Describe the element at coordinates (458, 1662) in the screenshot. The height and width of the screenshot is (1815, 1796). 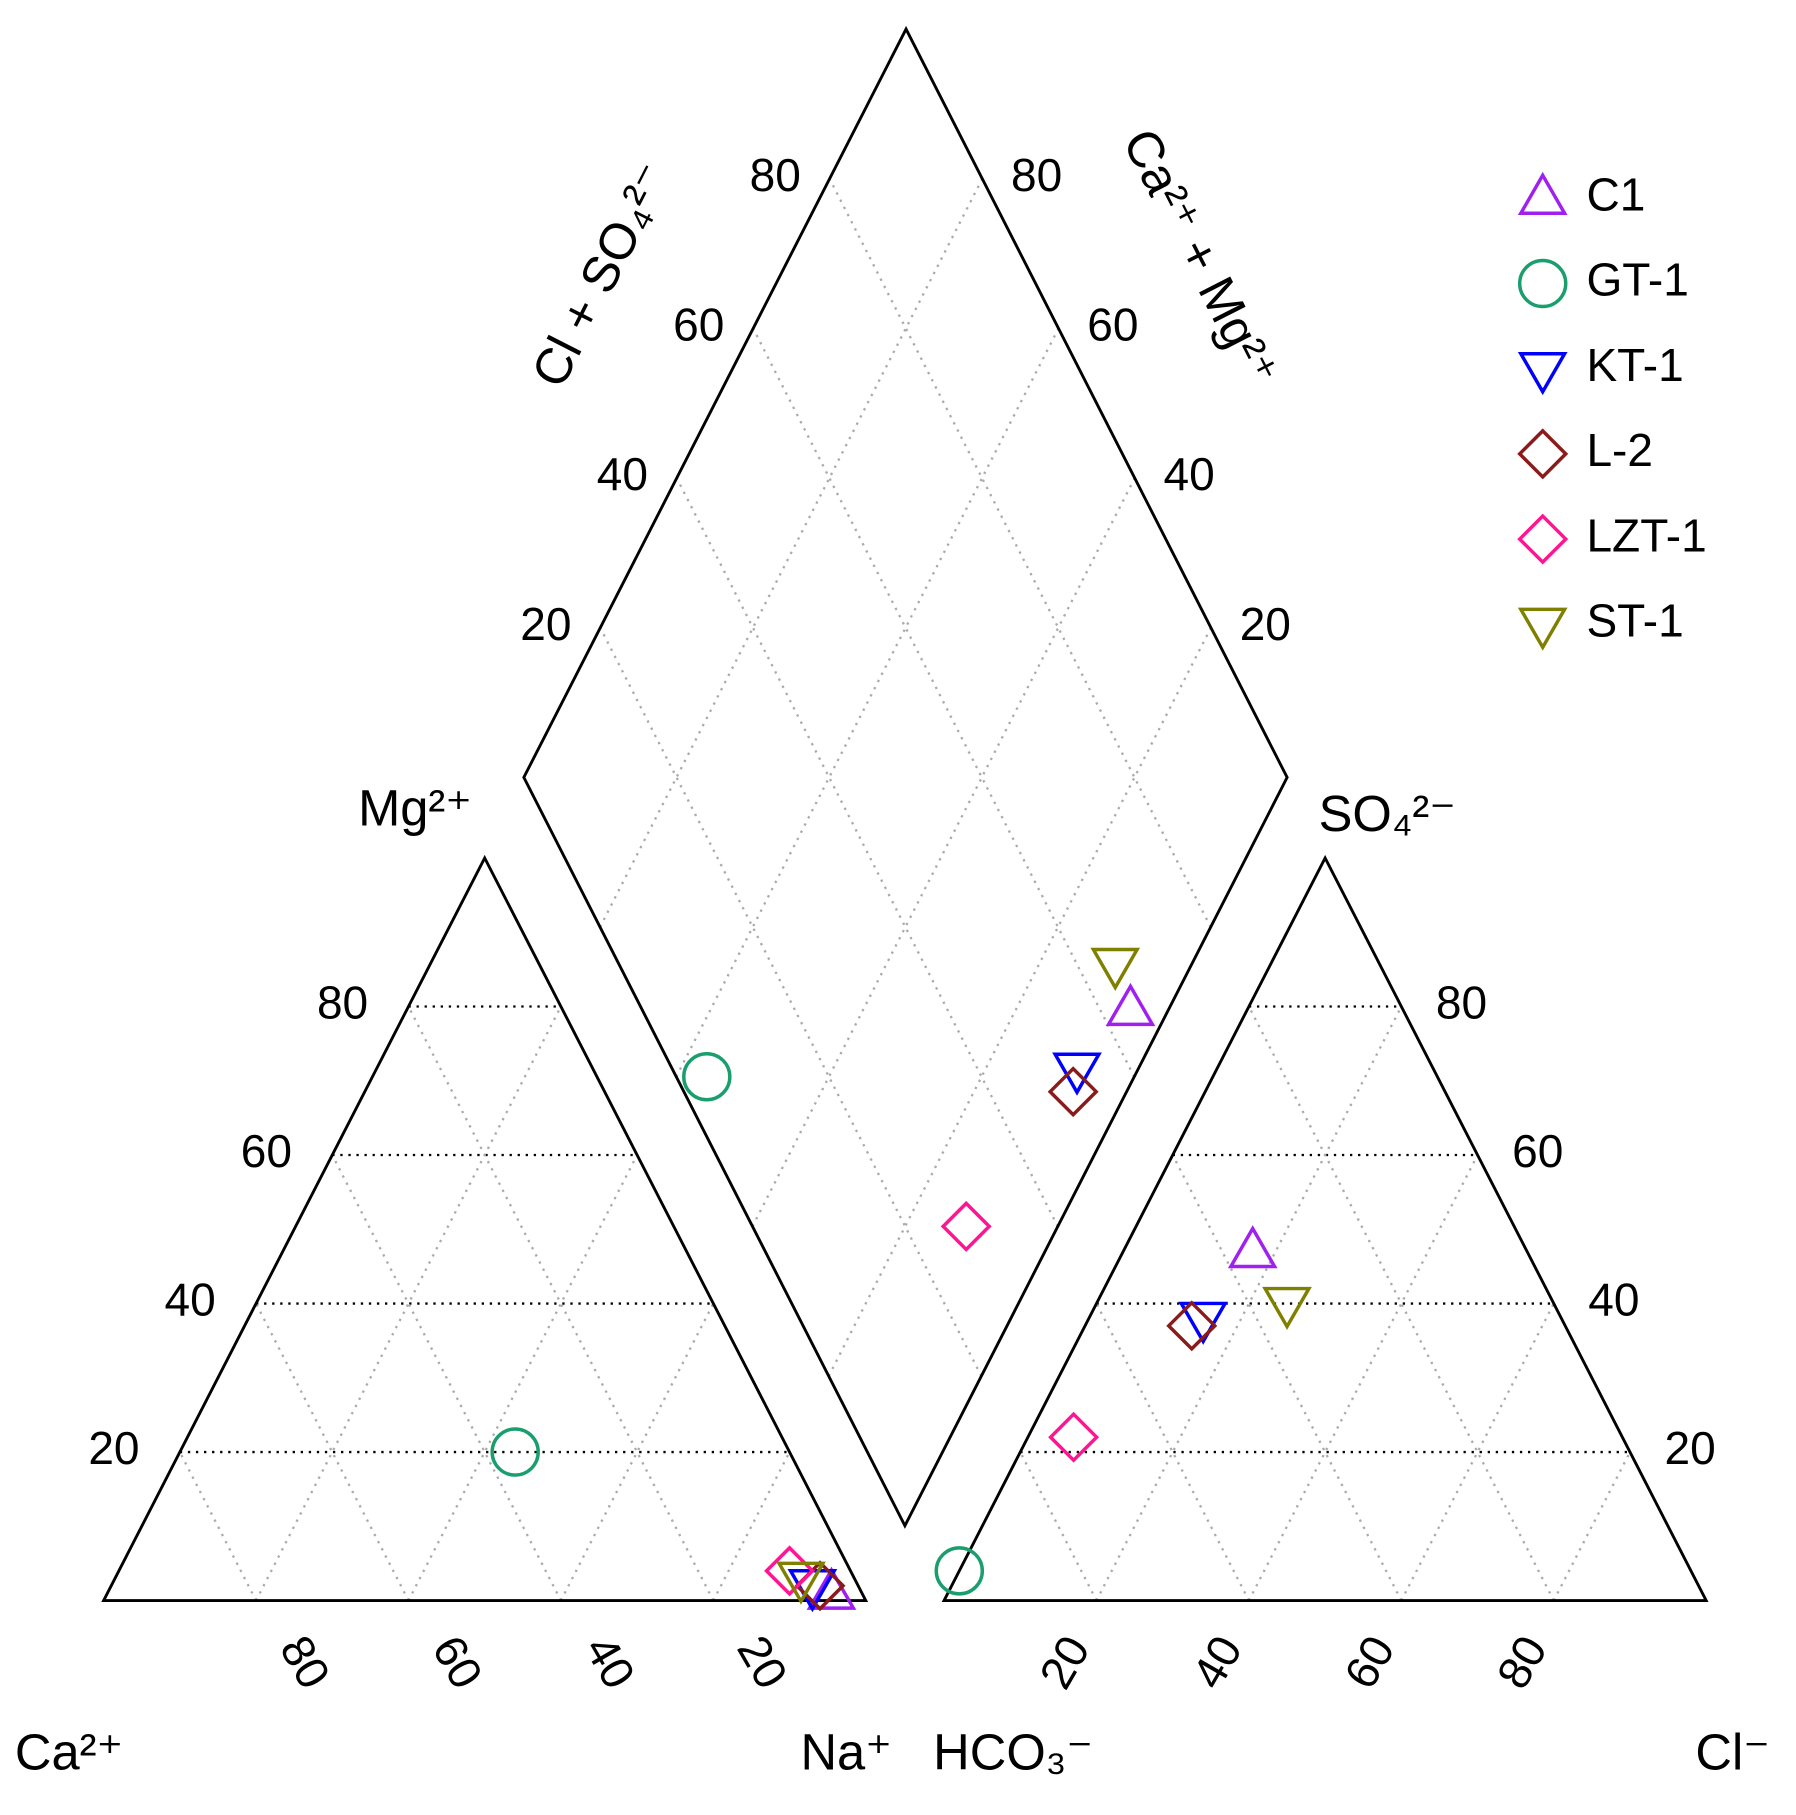
I see `ca-tick-label: 60` at that location.